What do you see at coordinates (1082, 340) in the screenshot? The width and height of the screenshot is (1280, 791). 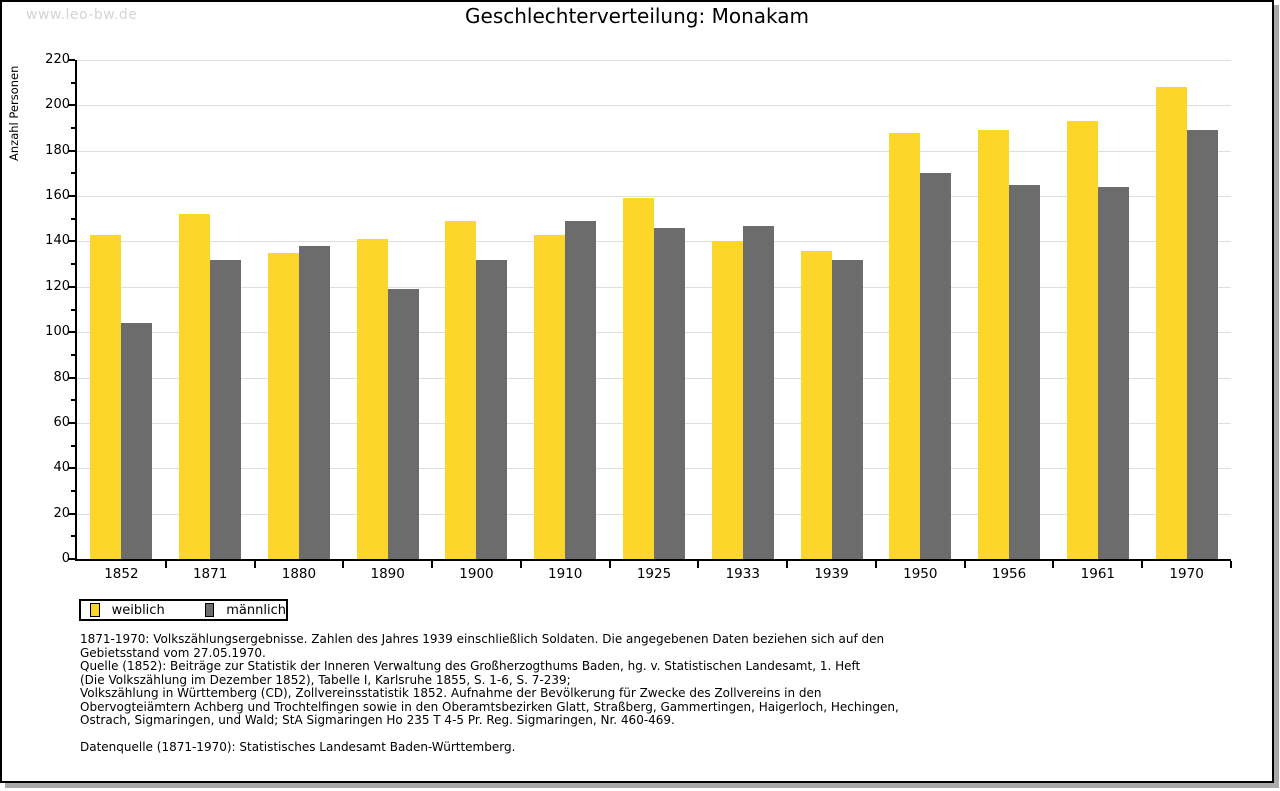 I see `bar-weiblich-1961` at bounding box center [1082, 340].